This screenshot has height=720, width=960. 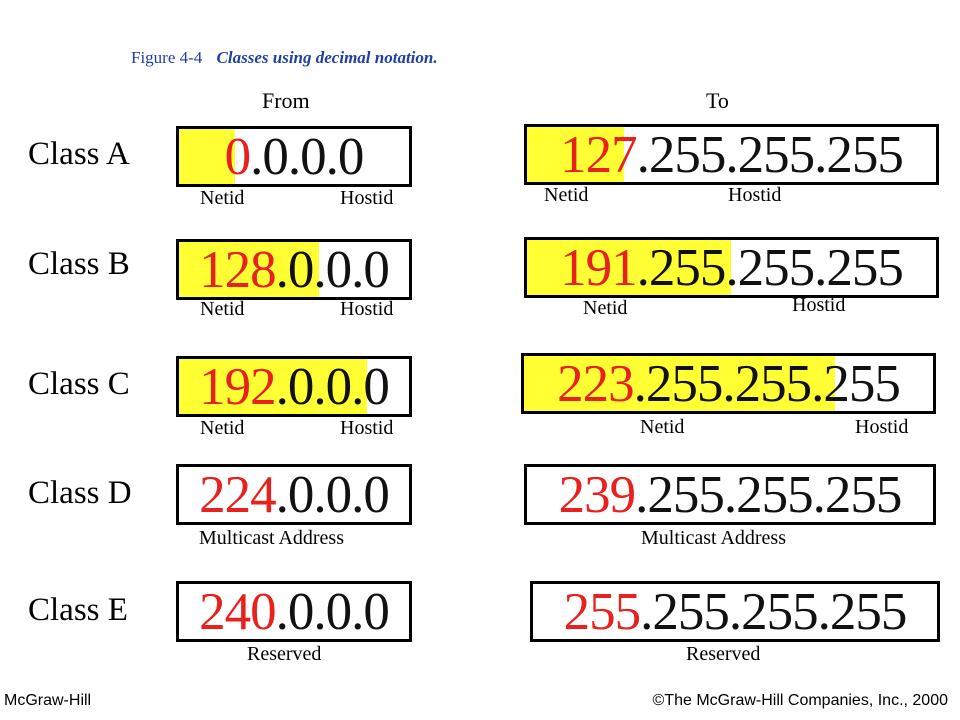 I want to click on class-a-to-netid-highlight, so click(x=575, y=154).